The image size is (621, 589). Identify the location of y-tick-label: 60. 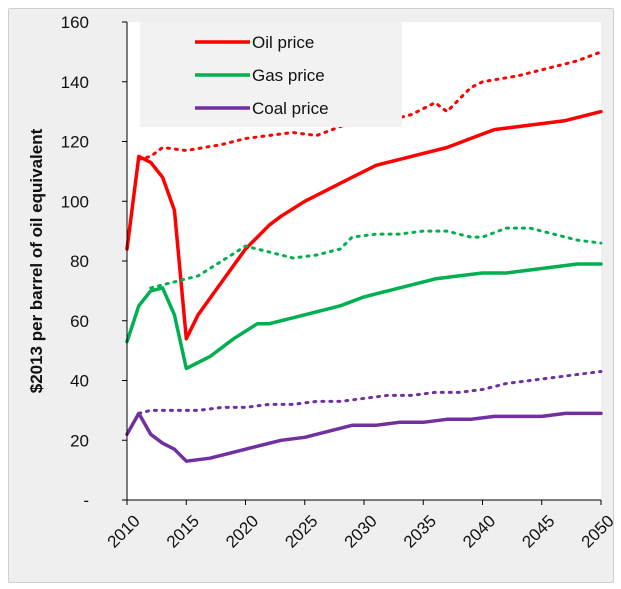
(79, 321).